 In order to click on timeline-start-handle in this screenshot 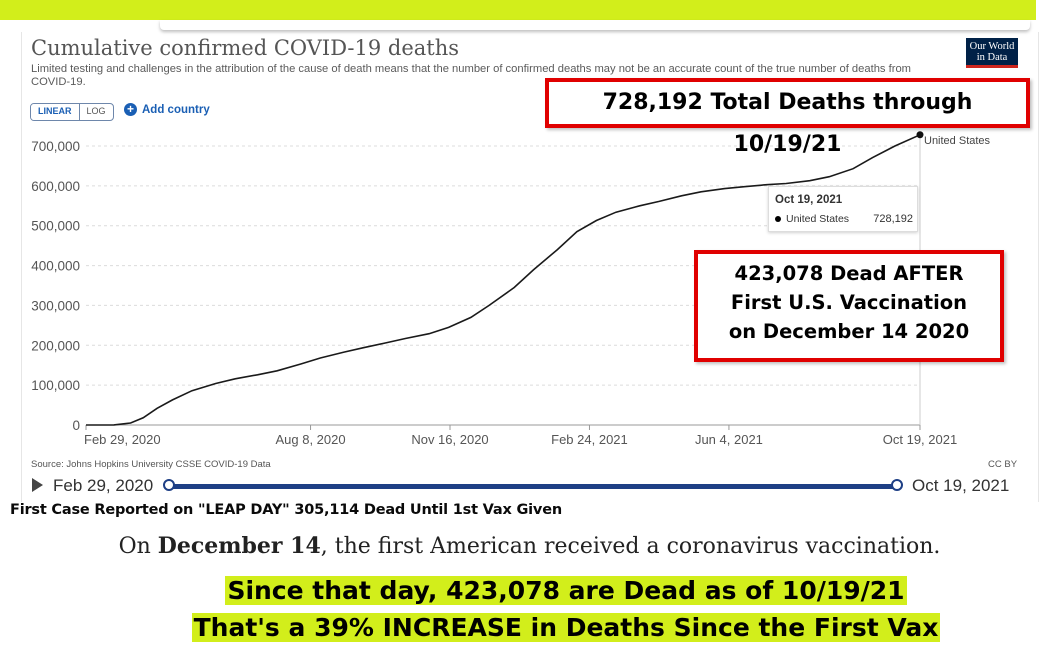, I will do `click(169, 485)`.